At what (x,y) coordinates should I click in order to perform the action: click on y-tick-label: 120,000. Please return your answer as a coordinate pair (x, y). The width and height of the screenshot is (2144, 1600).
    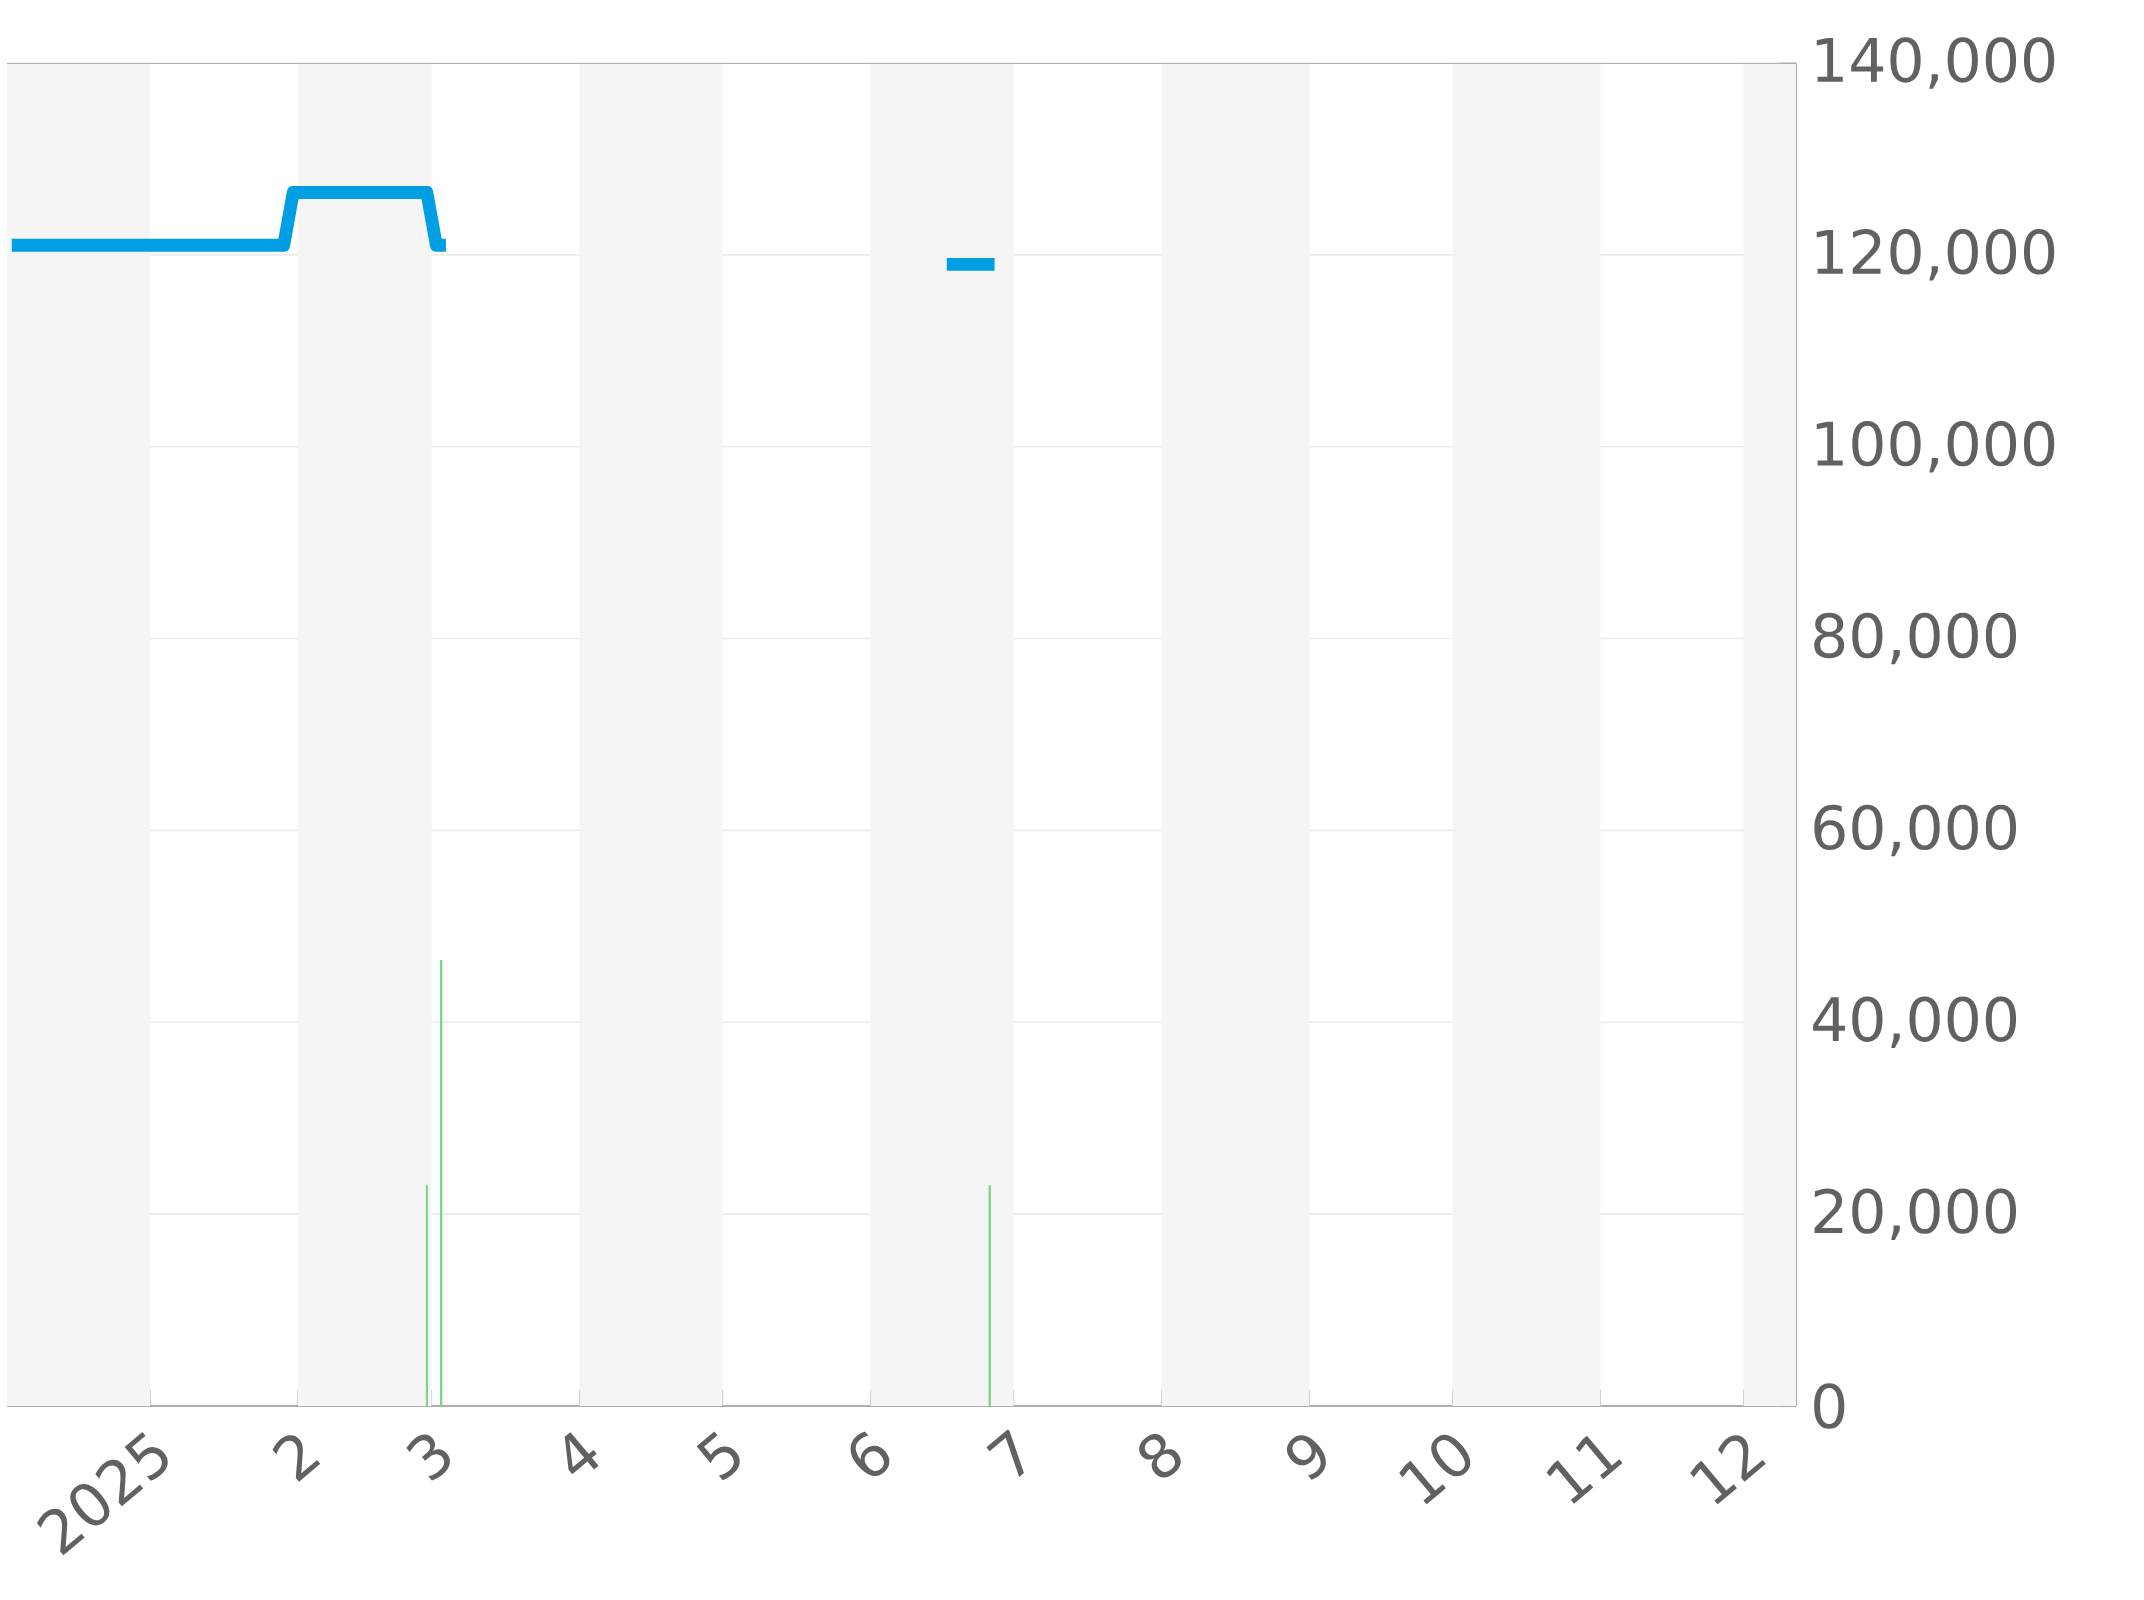
    Looking at the image, I should click on (1935, 255).